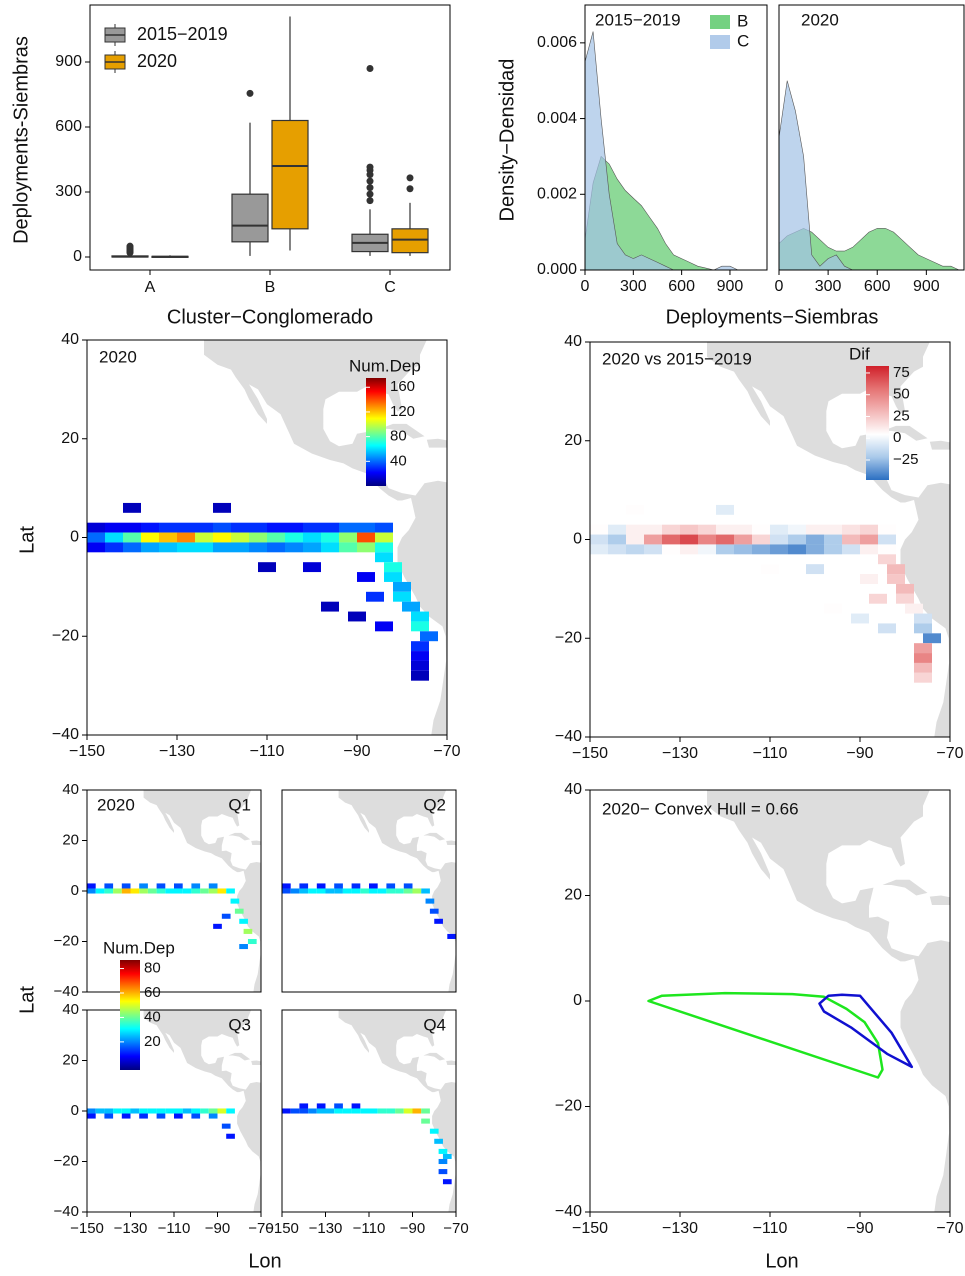 The image size is (965, 1276). What do you see at coordinates (152, 968) in the screenshot?
I see `colorbar-tick-label: 80` at bounding box center [152, 968].